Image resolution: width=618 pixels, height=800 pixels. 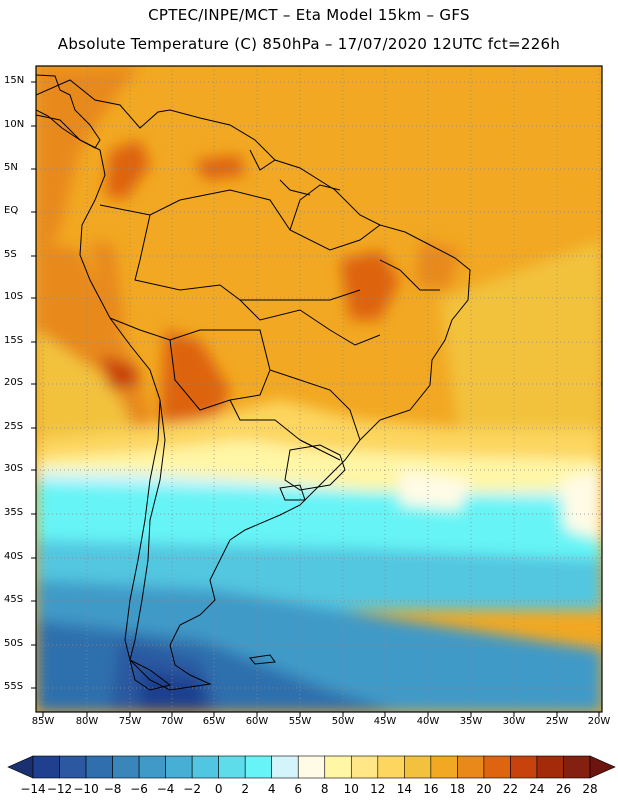 I want to click on colorbar-tick-label: −10, so click(x=86, y=789).